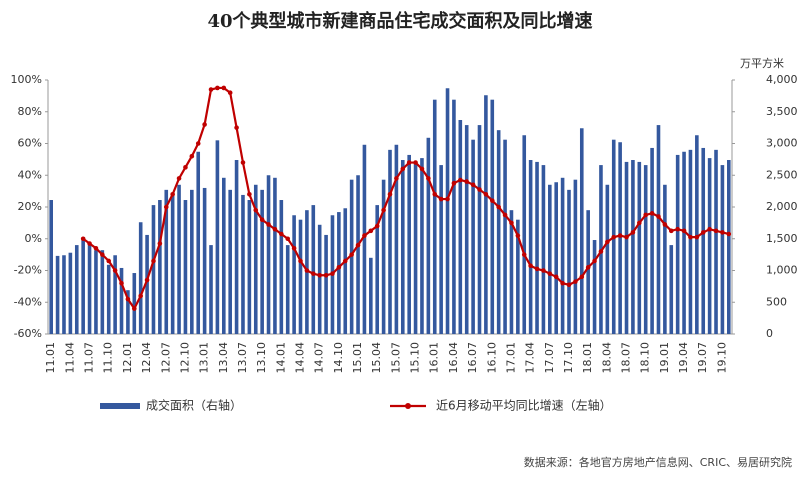 The width and height of the screenshot is (800, 481). I want to click on y2-tick-label: 1,000, so click(782, 270).